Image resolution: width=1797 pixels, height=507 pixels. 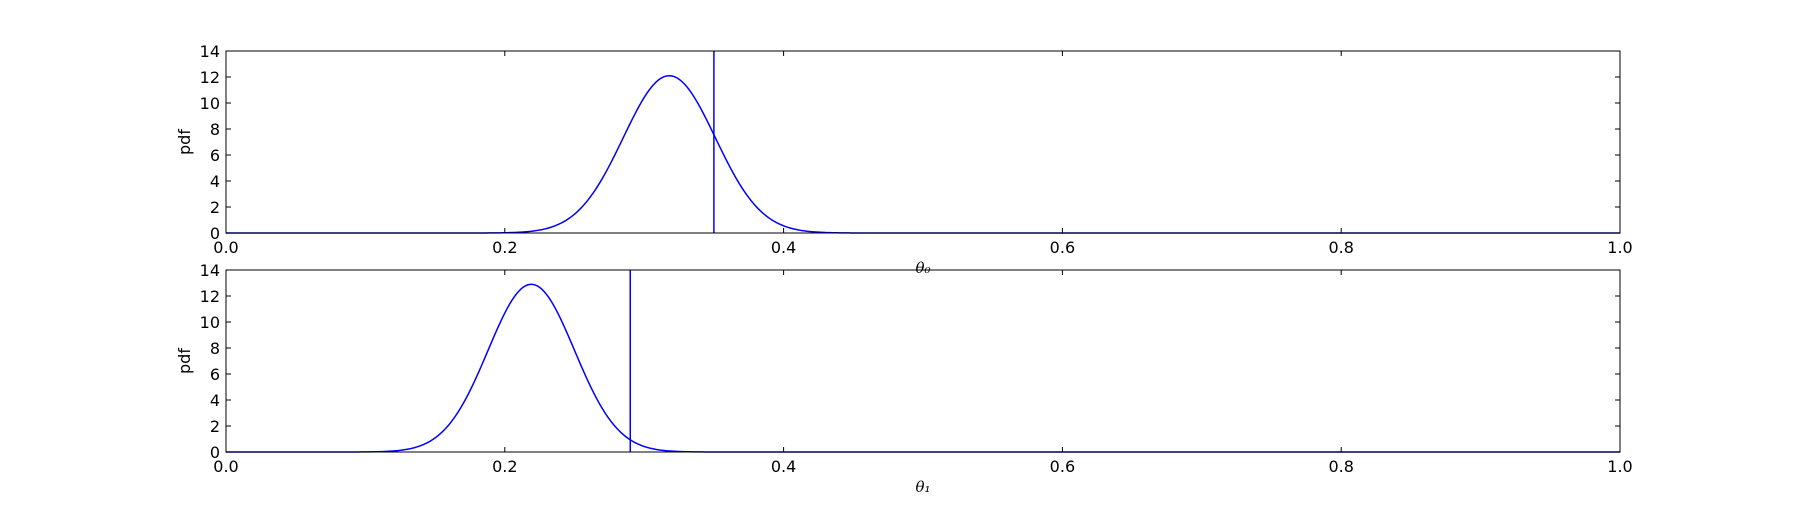 What do you see at coordinates (922, 487) in the screenshot?
I see `x-axis-label: θ₁` at bounding box center [922, 487].